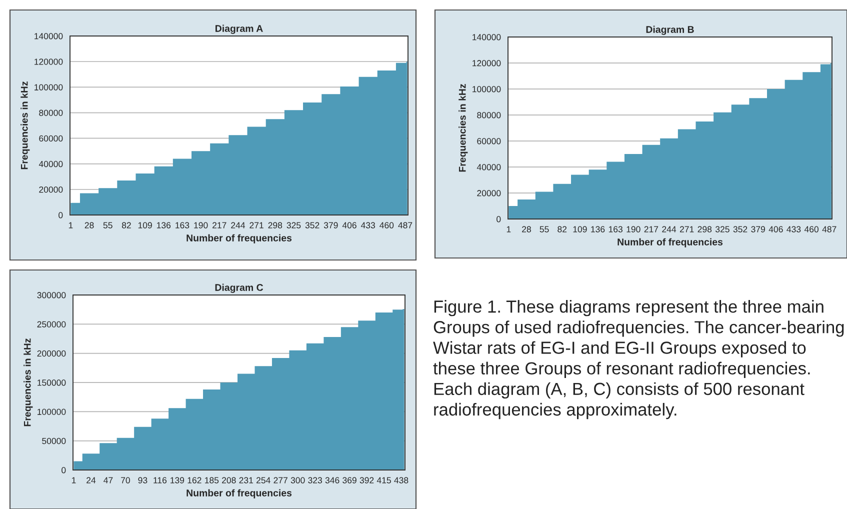  I want to click on y-tick-label: 200000, so click(51, 353).